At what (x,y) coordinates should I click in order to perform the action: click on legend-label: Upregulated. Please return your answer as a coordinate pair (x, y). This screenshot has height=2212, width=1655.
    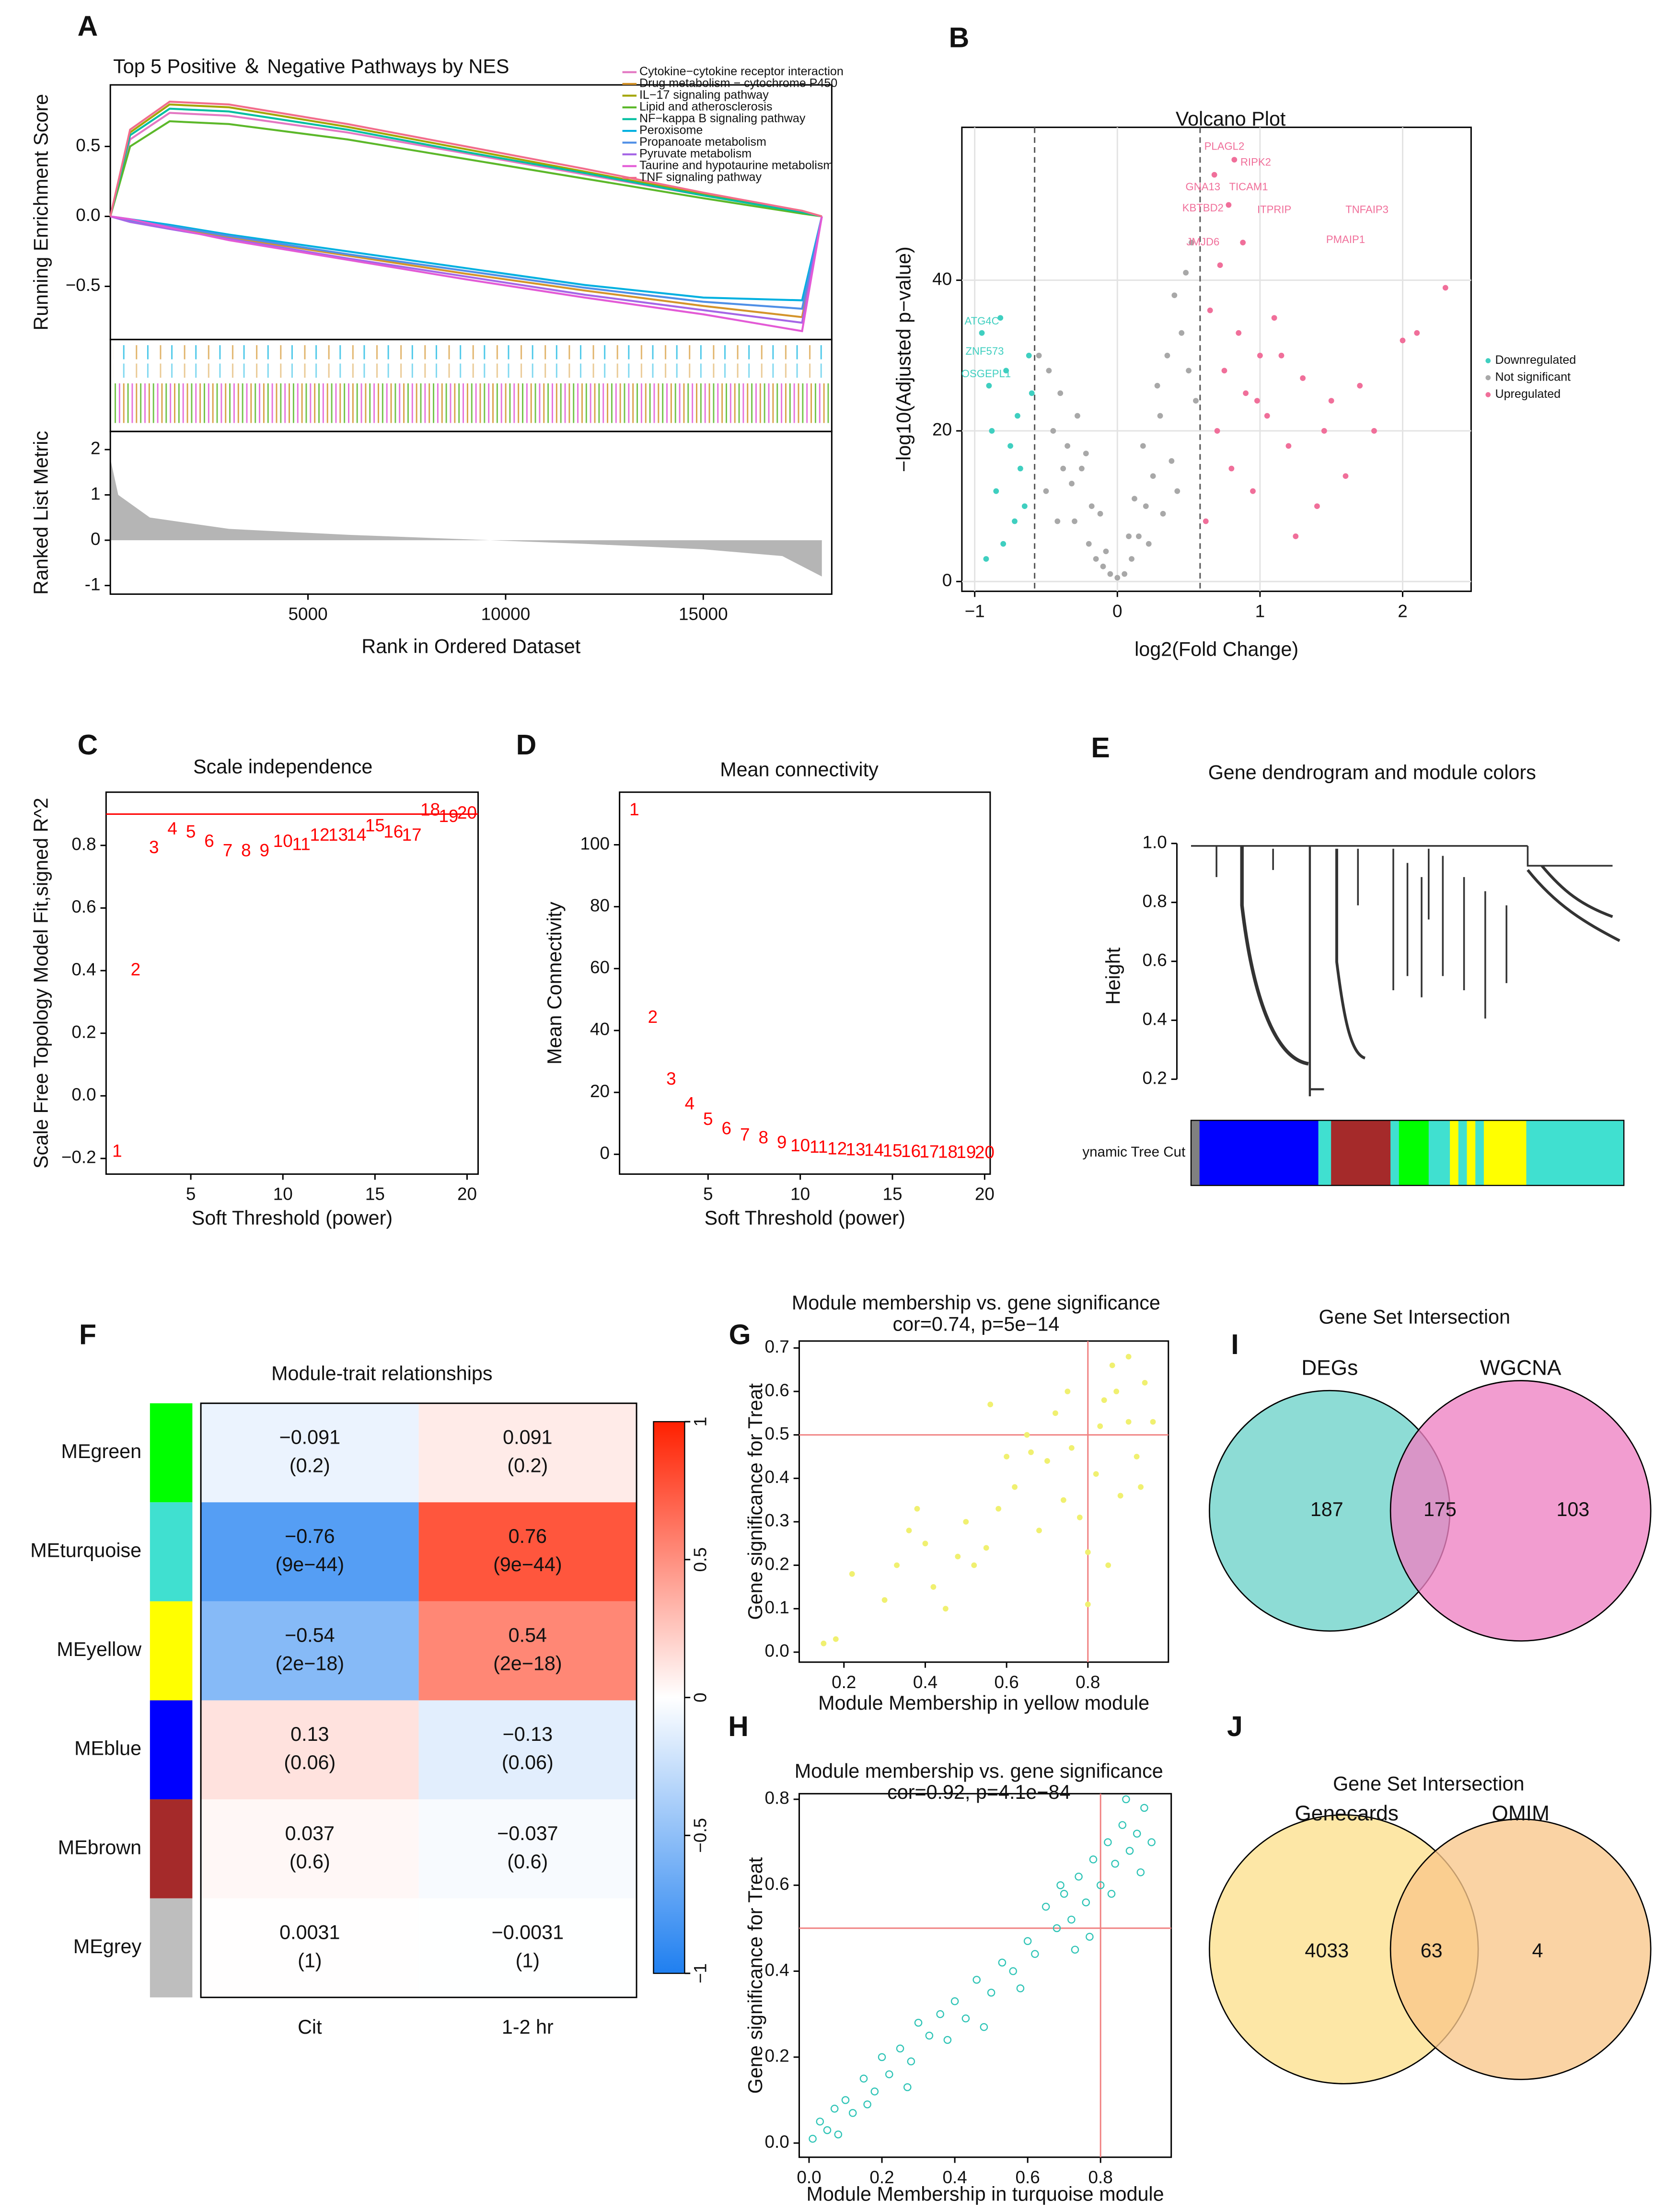
    Looking at the image, I should click on (1528, 394).